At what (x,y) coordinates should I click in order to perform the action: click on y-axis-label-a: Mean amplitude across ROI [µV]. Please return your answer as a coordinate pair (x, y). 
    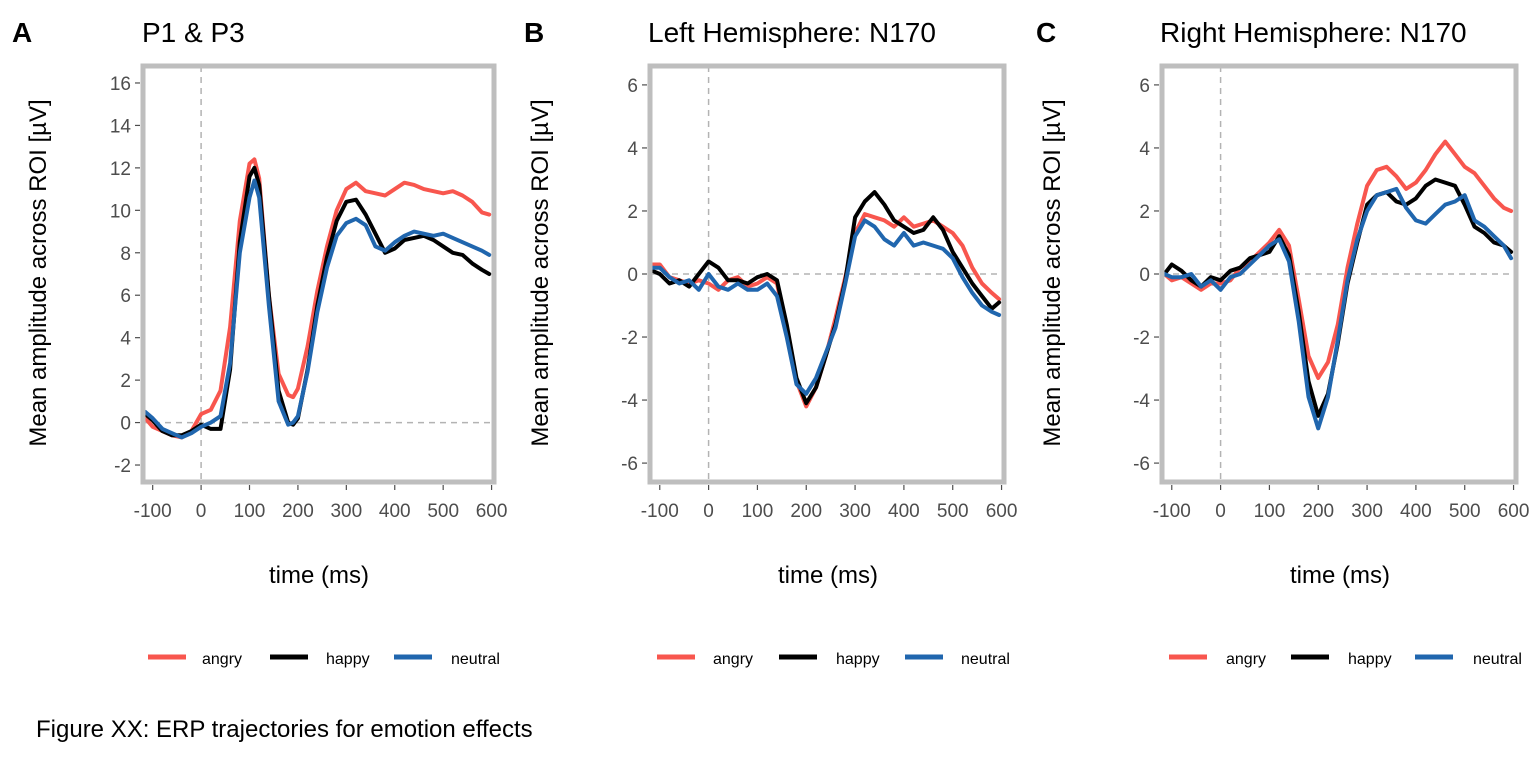
    Looking at the image, I should click on (38, 272).